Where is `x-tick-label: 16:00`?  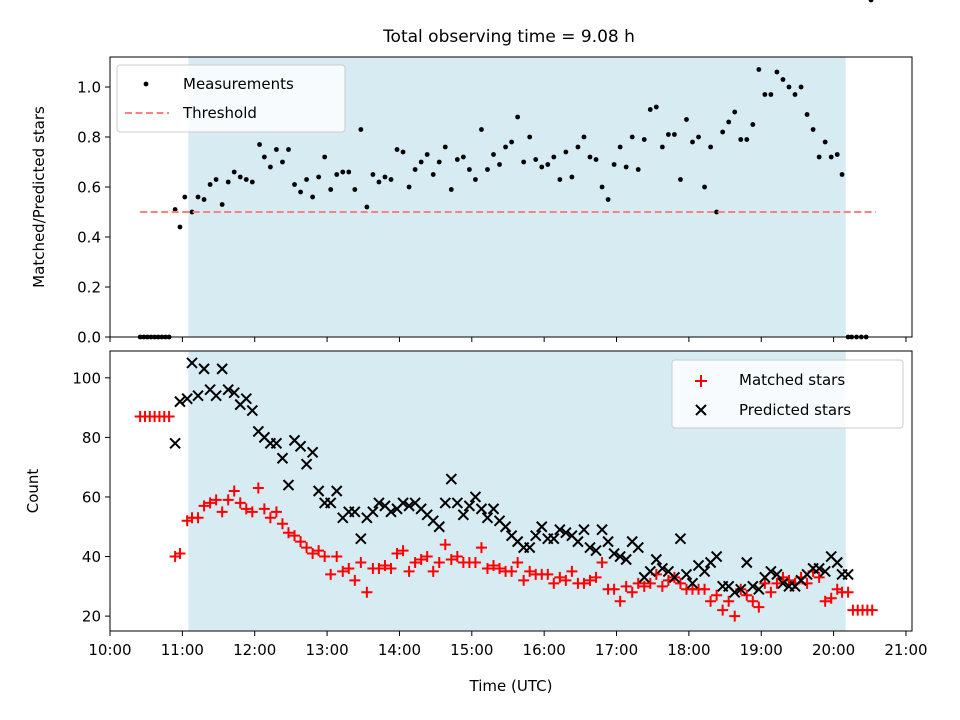
x-tick-label: 16:00 is located at coordinates (544, 650).